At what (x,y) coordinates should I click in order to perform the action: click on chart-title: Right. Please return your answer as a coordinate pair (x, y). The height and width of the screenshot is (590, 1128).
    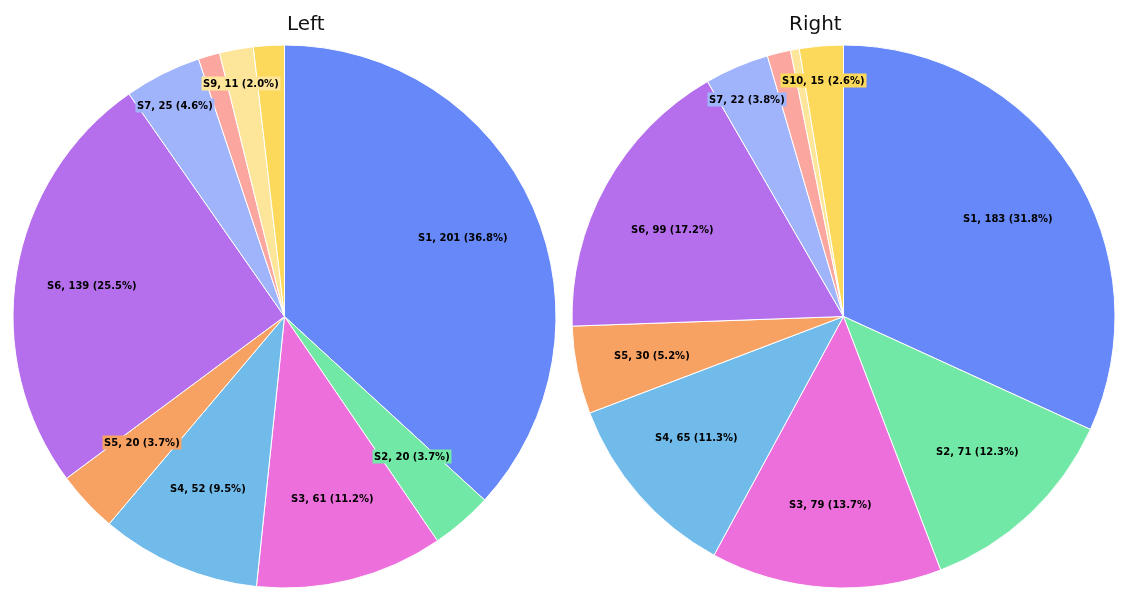
    Looking at the image, I should click on (815, 23).